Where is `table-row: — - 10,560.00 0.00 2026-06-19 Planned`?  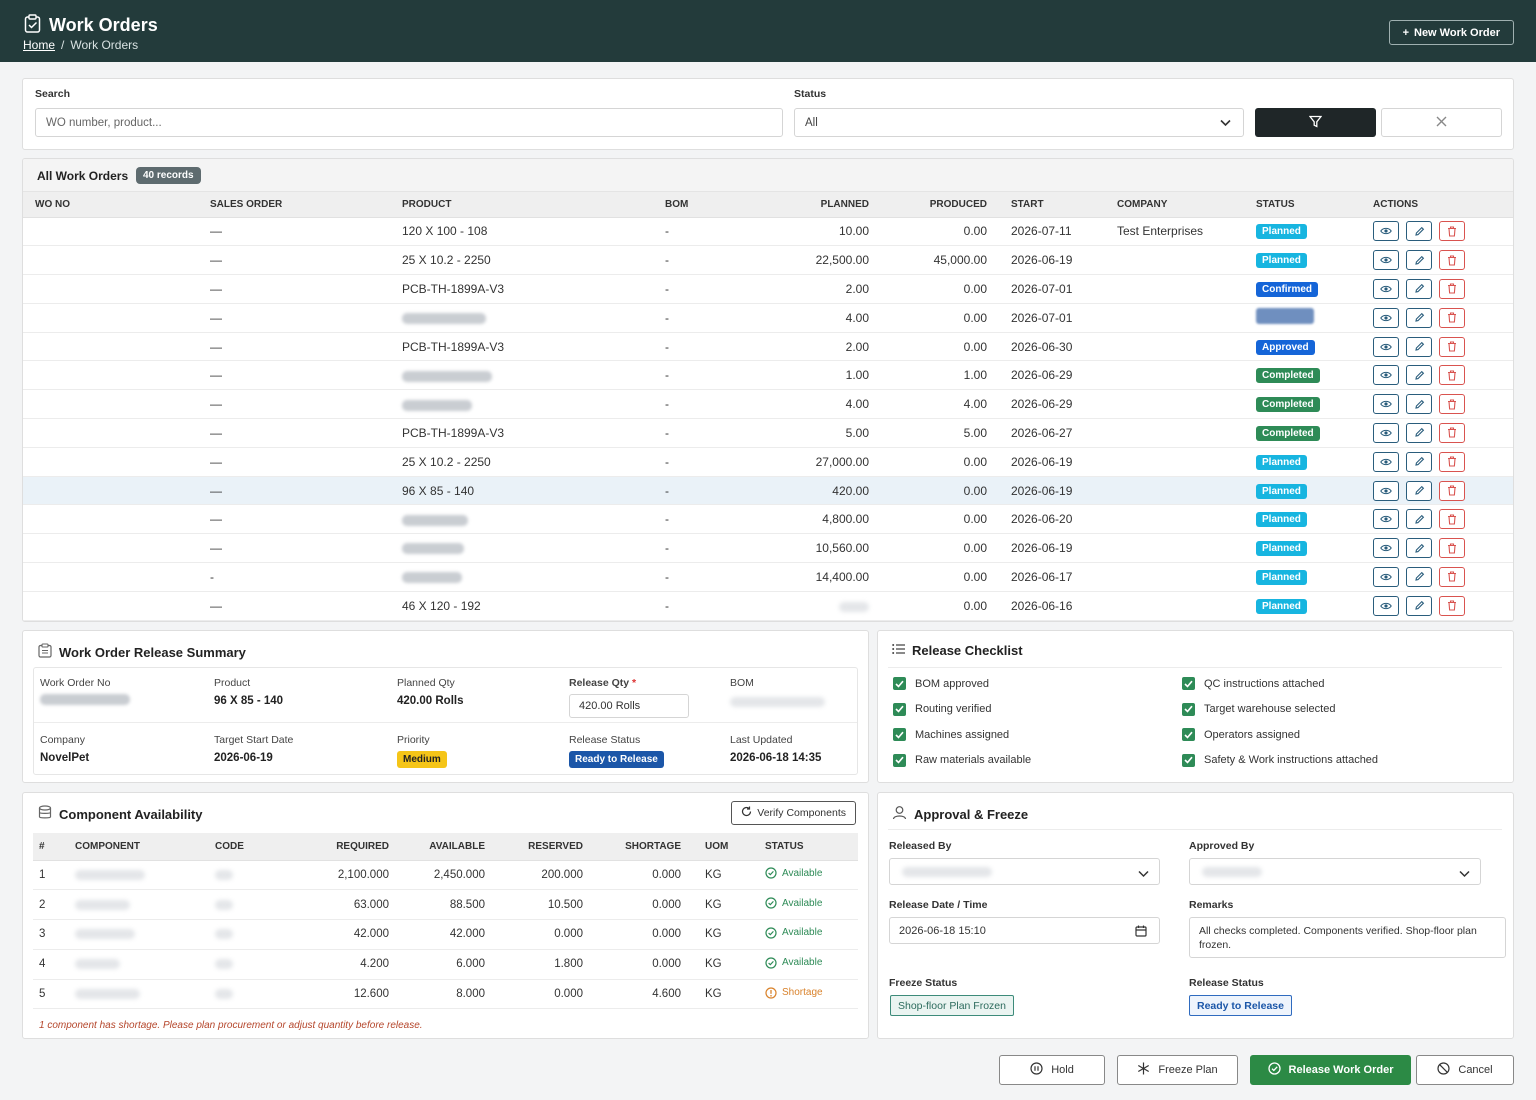 table-row: — - 10,560.00 0.00 2026-06-19 Planned is located at coordinates (768, 548).